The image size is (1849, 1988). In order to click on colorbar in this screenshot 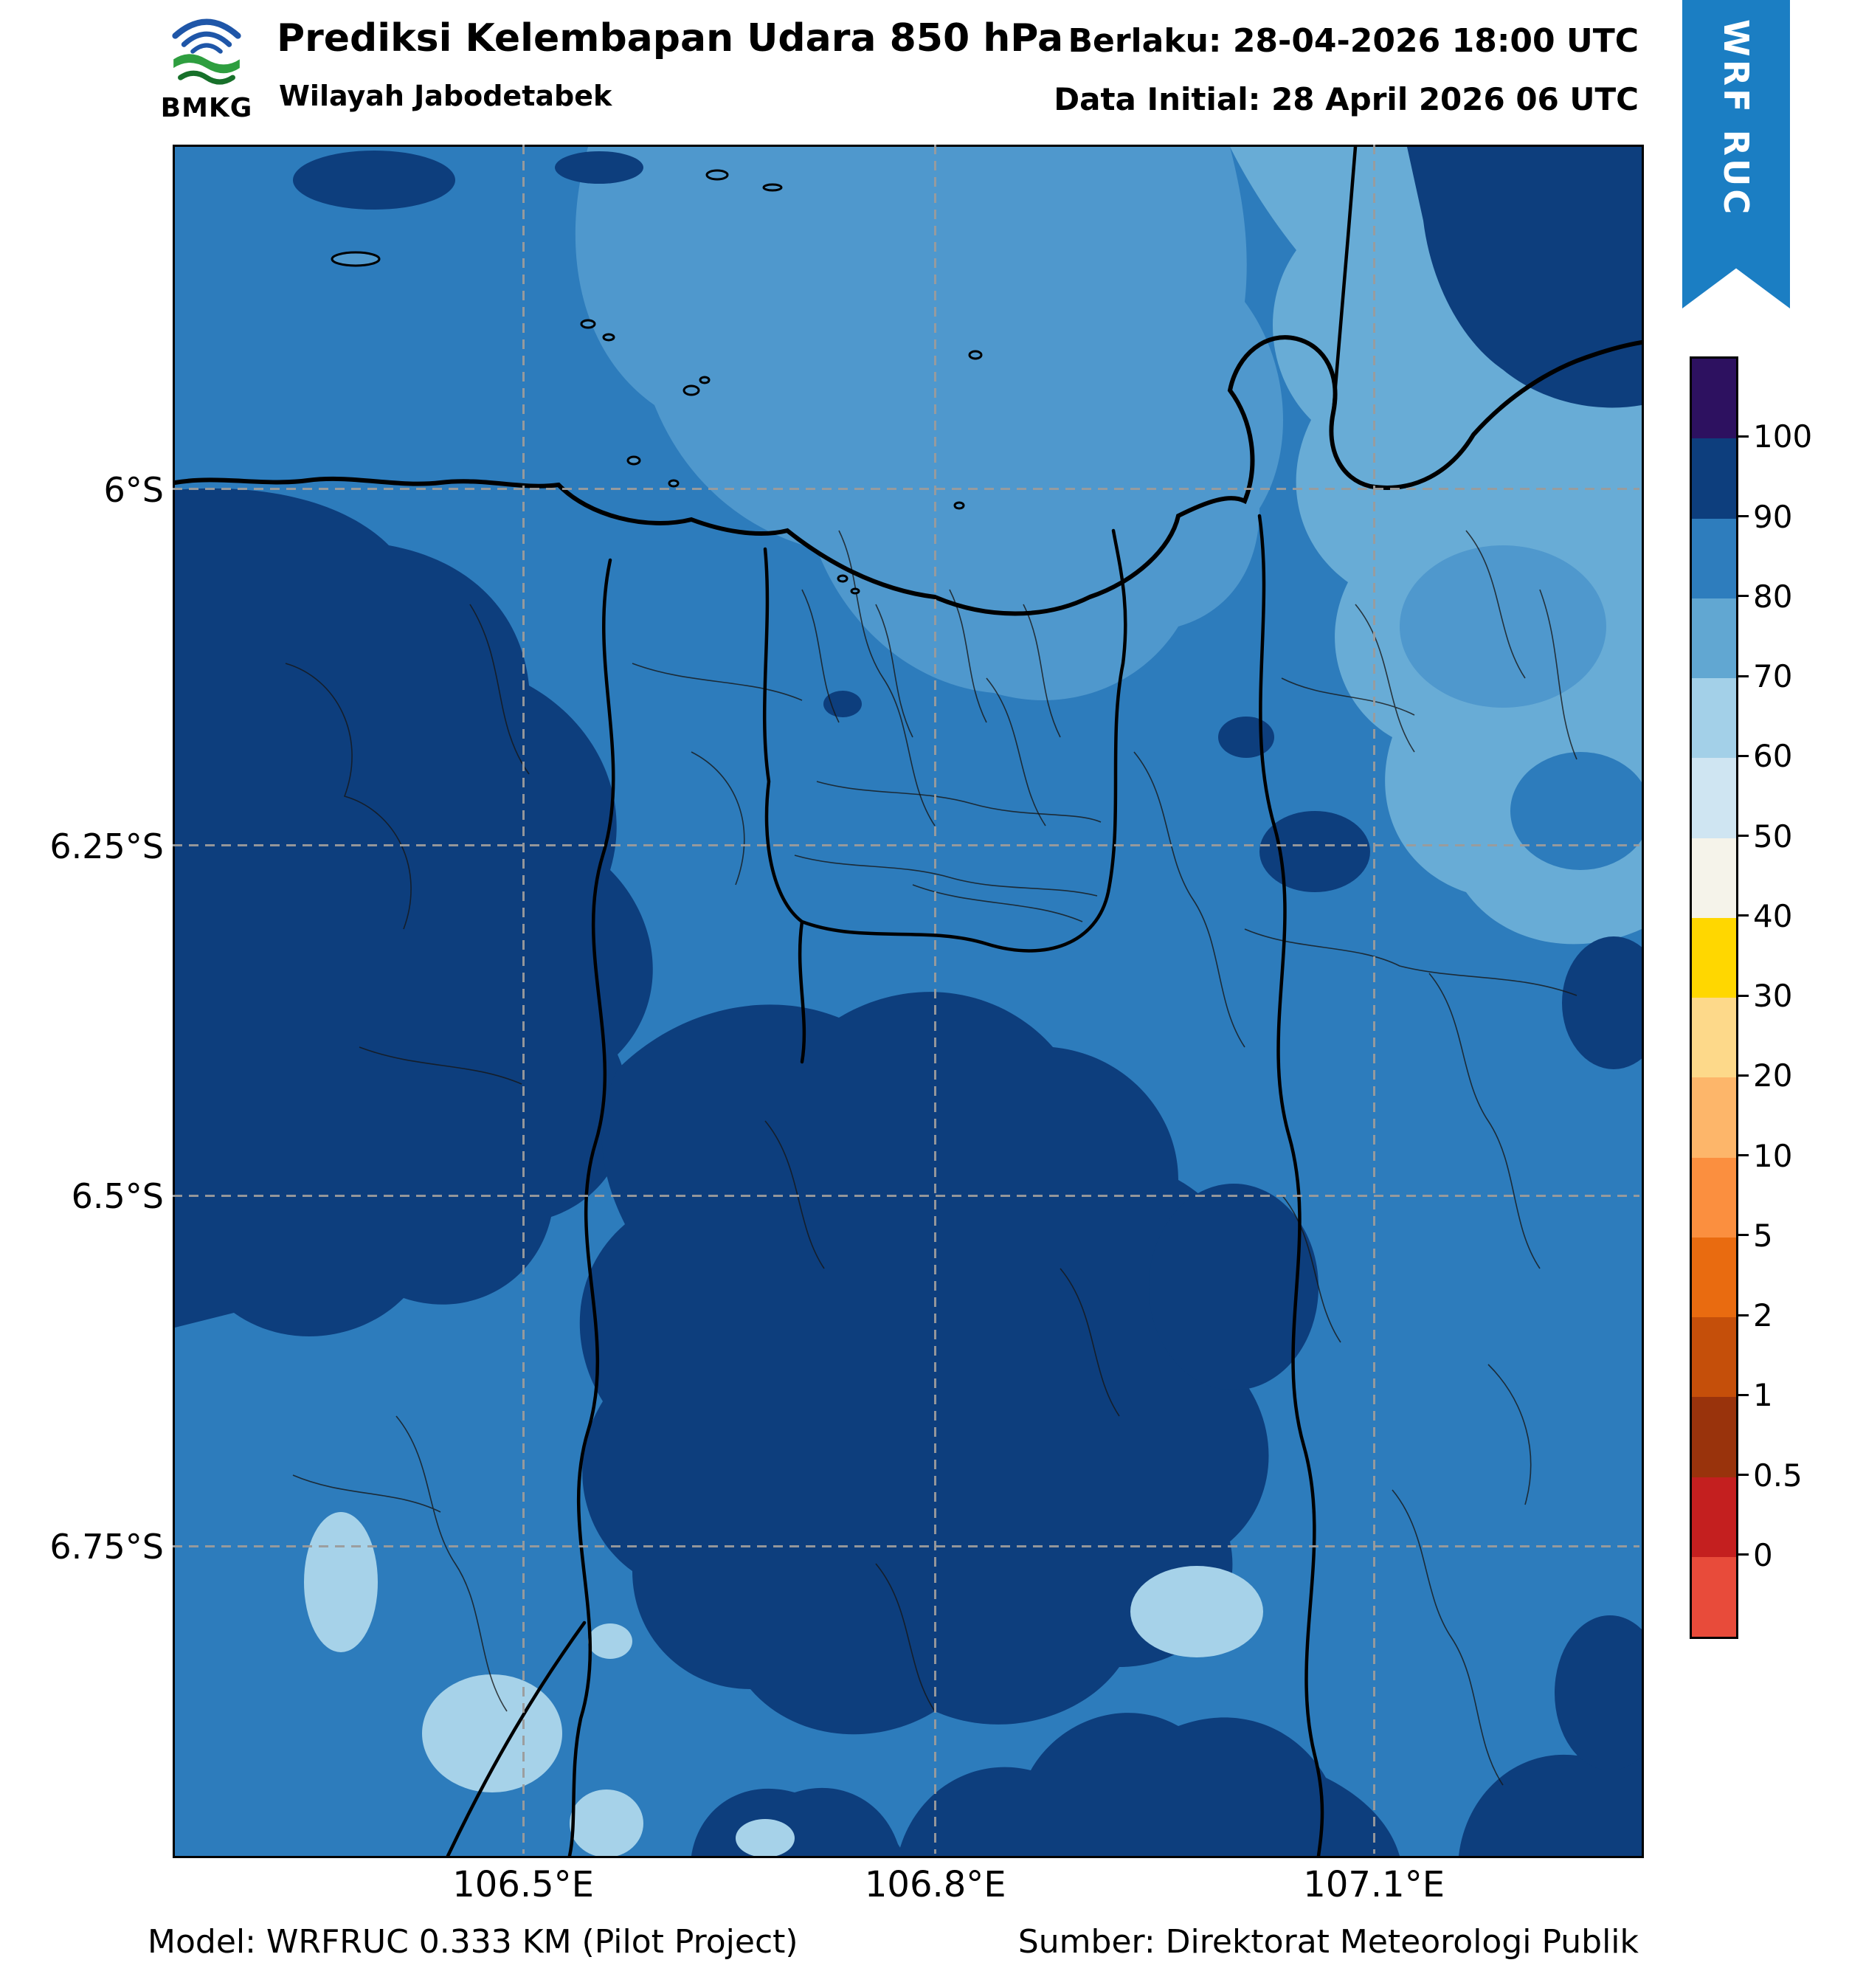, I will do `click(1714, 997)`.